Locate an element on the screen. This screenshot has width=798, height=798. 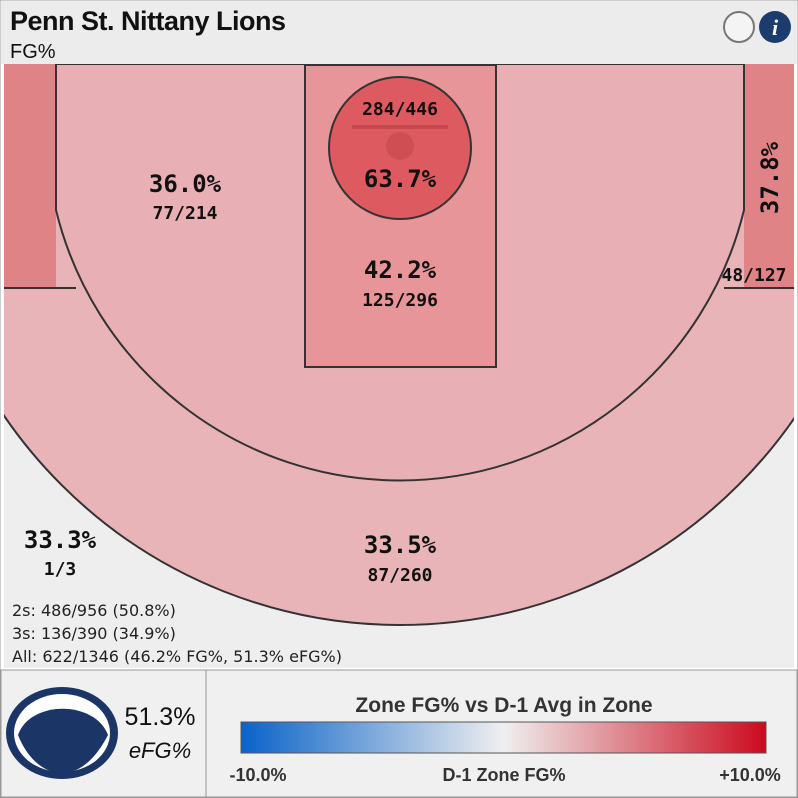
zone-ratio: 1/3 is located at coordinates (60, 569).